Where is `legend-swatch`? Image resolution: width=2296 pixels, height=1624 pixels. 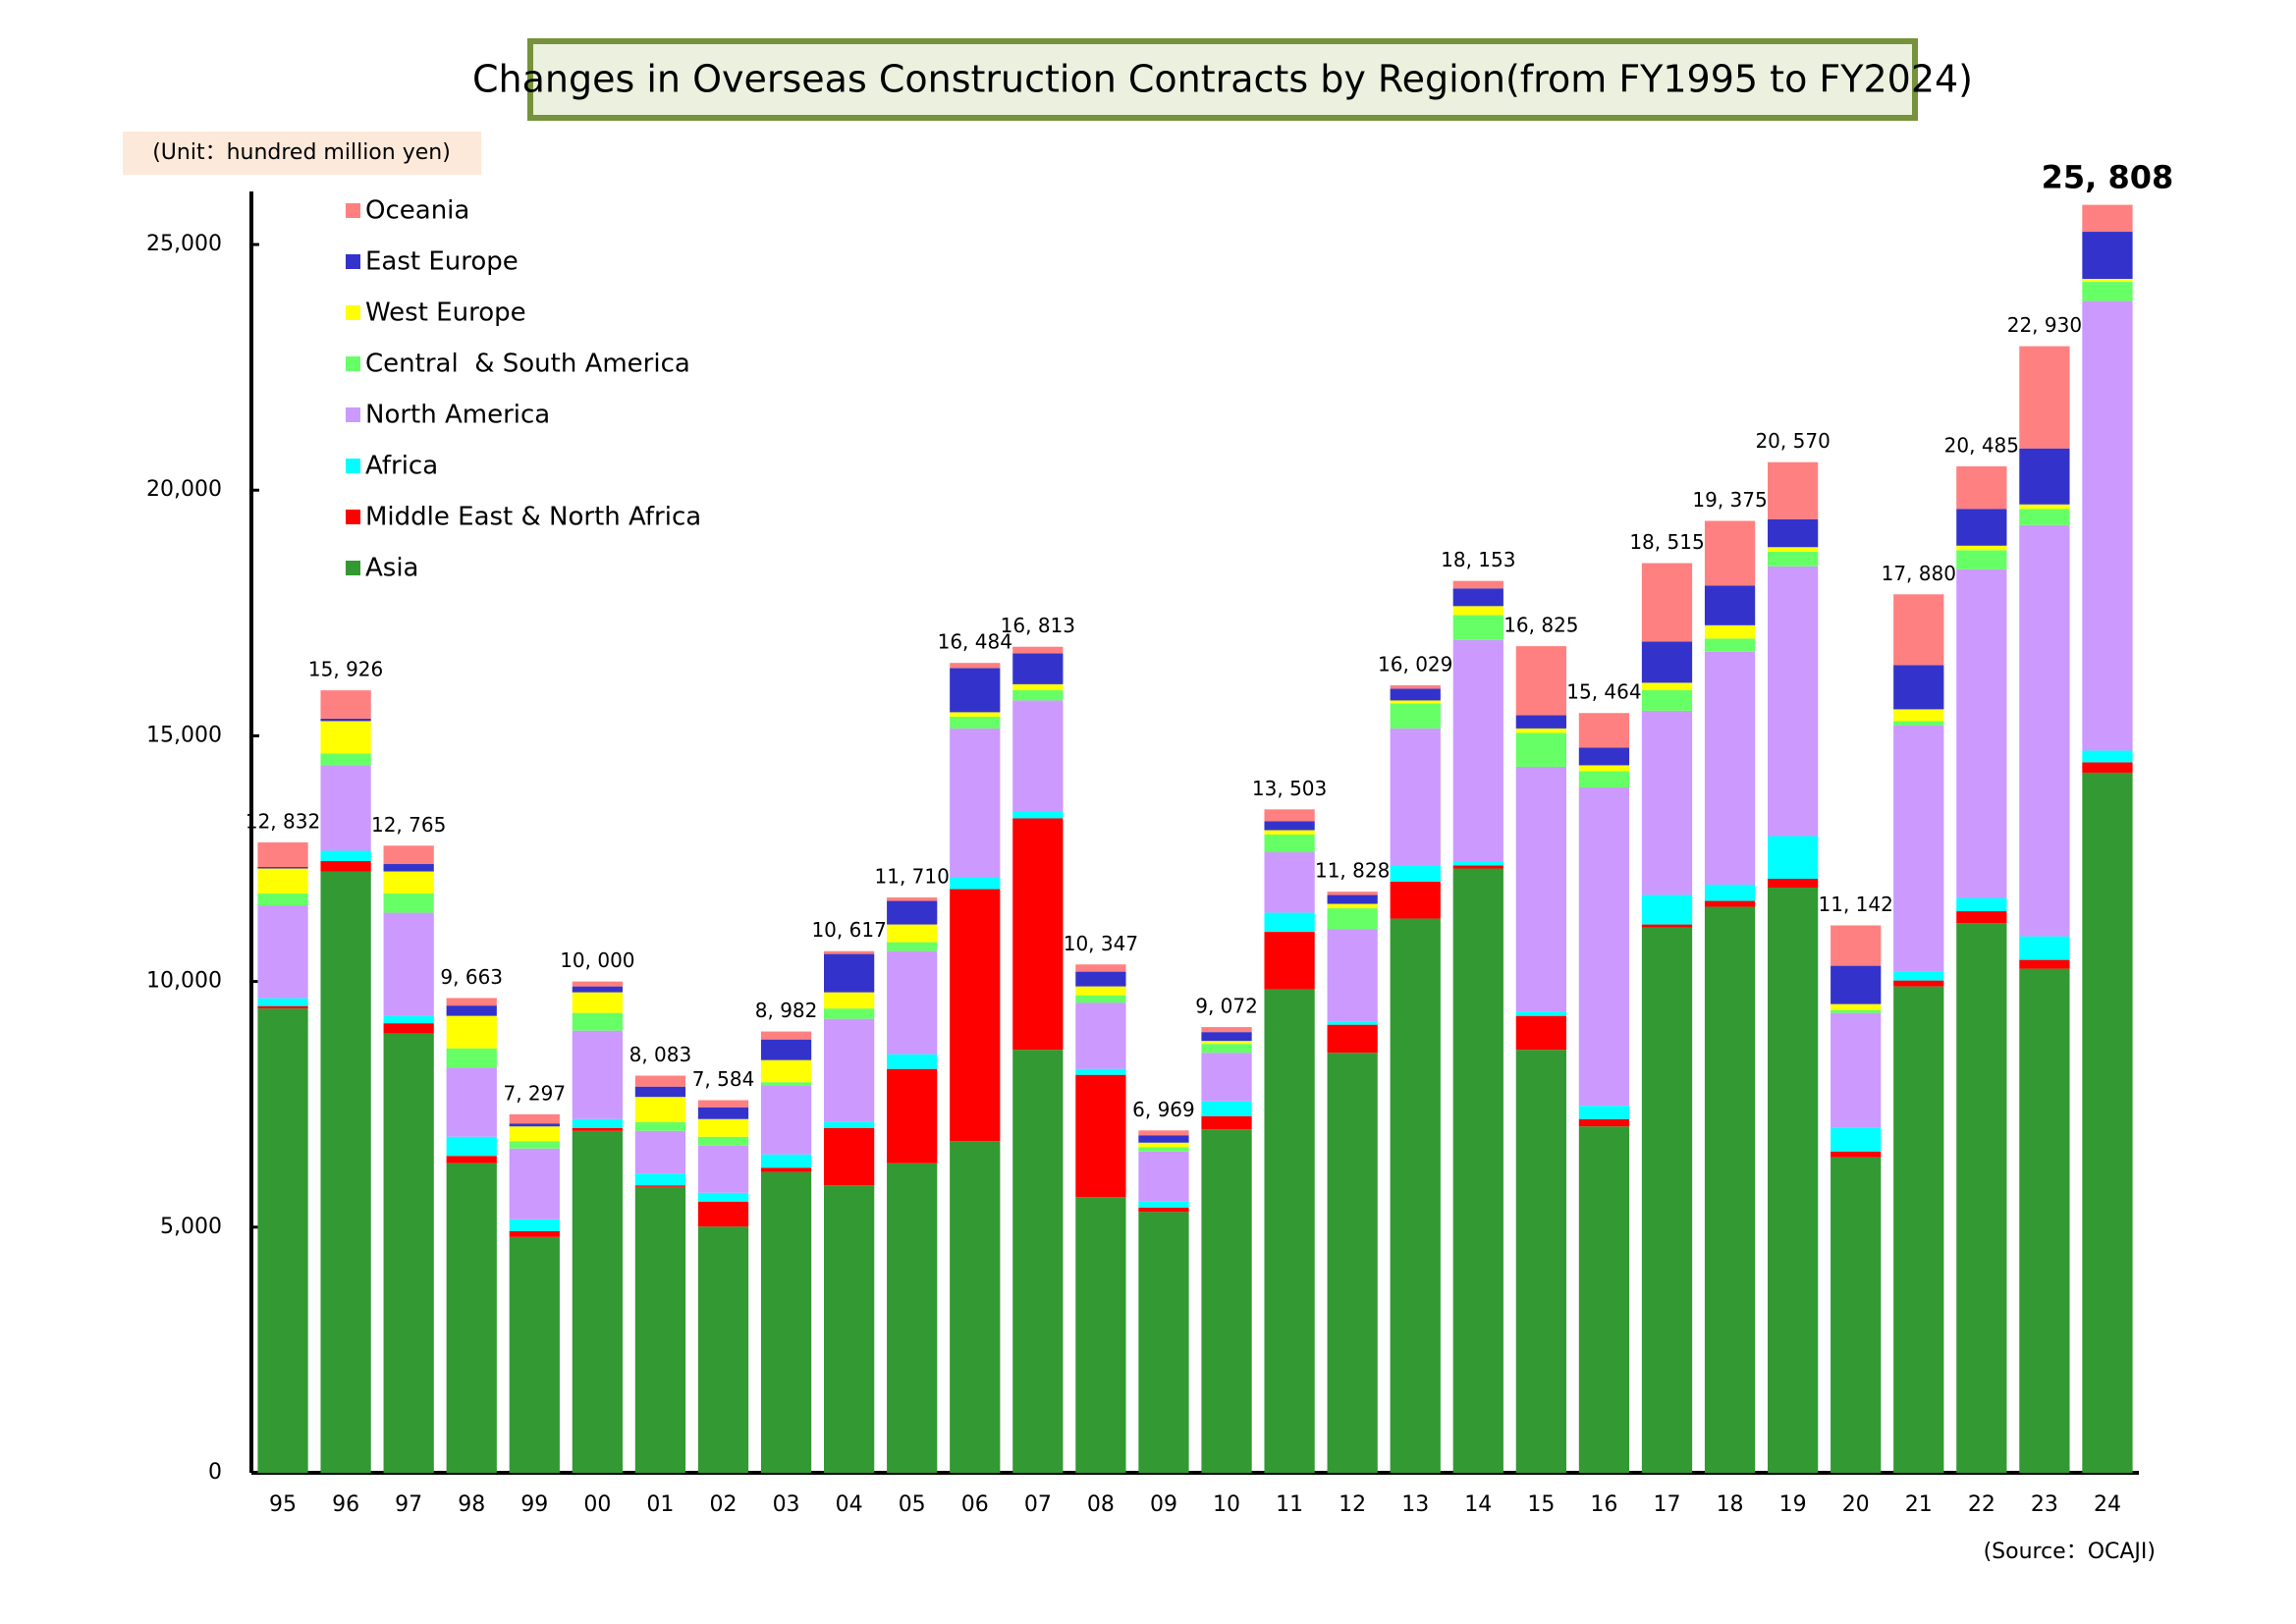
legend-swatch is located at coordinates (353, 568).